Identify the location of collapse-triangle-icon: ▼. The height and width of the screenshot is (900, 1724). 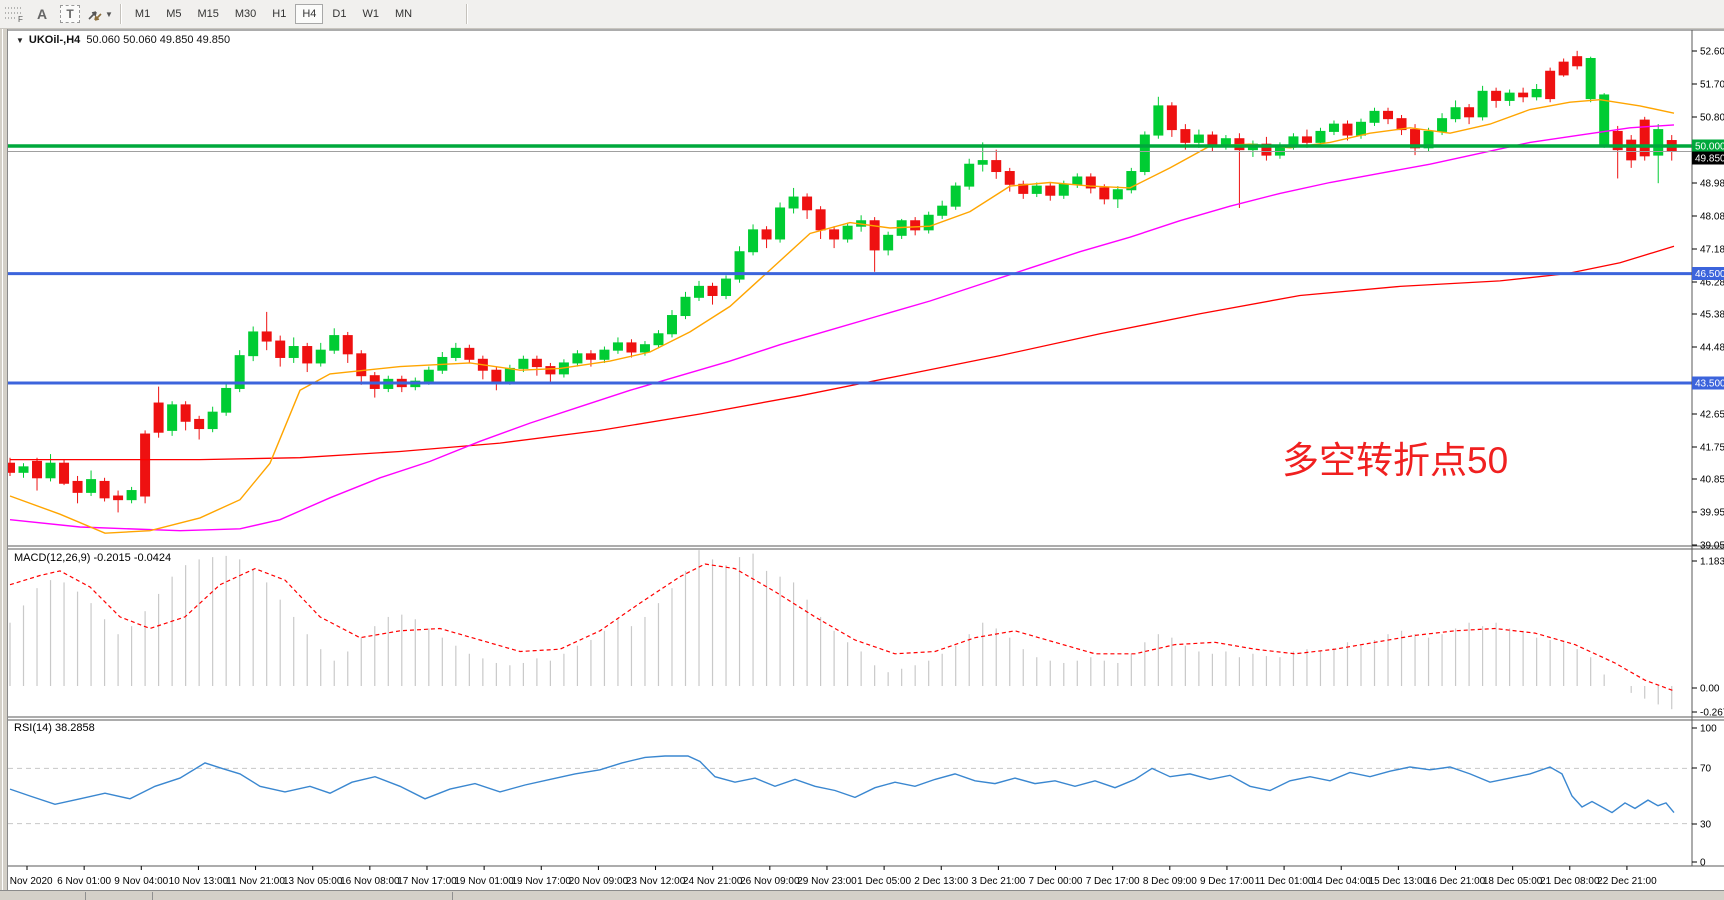
(20, 40).